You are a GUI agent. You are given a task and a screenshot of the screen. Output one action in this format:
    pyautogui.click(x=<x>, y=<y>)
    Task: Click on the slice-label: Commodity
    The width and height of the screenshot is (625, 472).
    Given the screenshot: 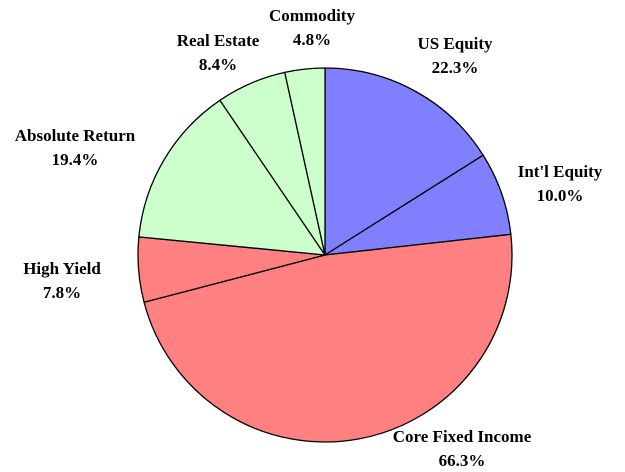 What is the action you would take?
    pyautogui.click(x=312, y=15)
    